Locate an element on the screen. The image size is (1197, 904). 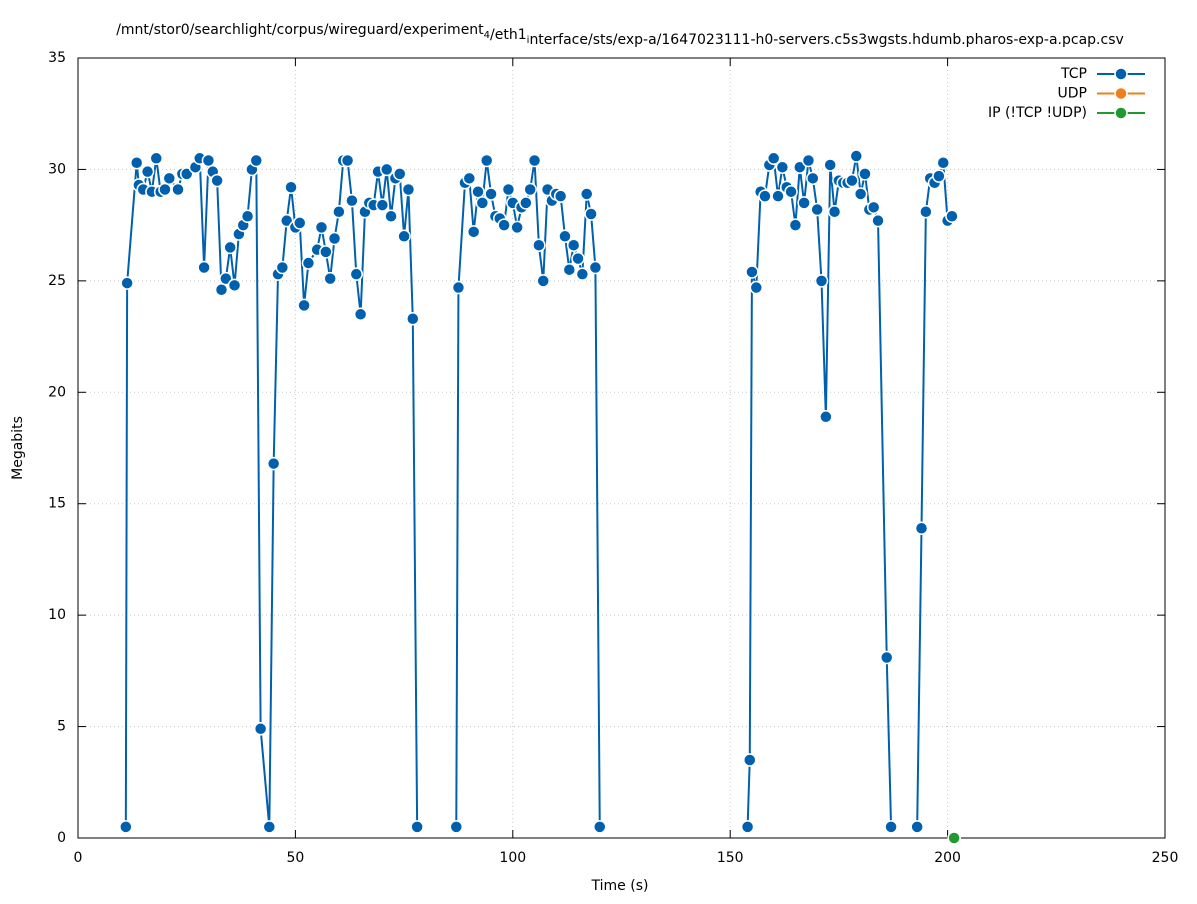
y-tick-label: 20 is located at coordinates (57, 392).